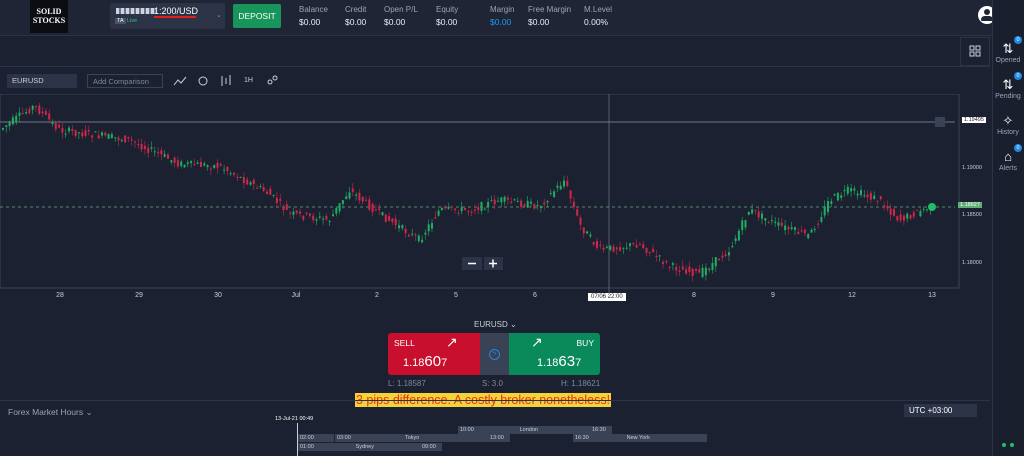 The image size is (1024, 456). I want to click on candle-icon, so click(226, 80).